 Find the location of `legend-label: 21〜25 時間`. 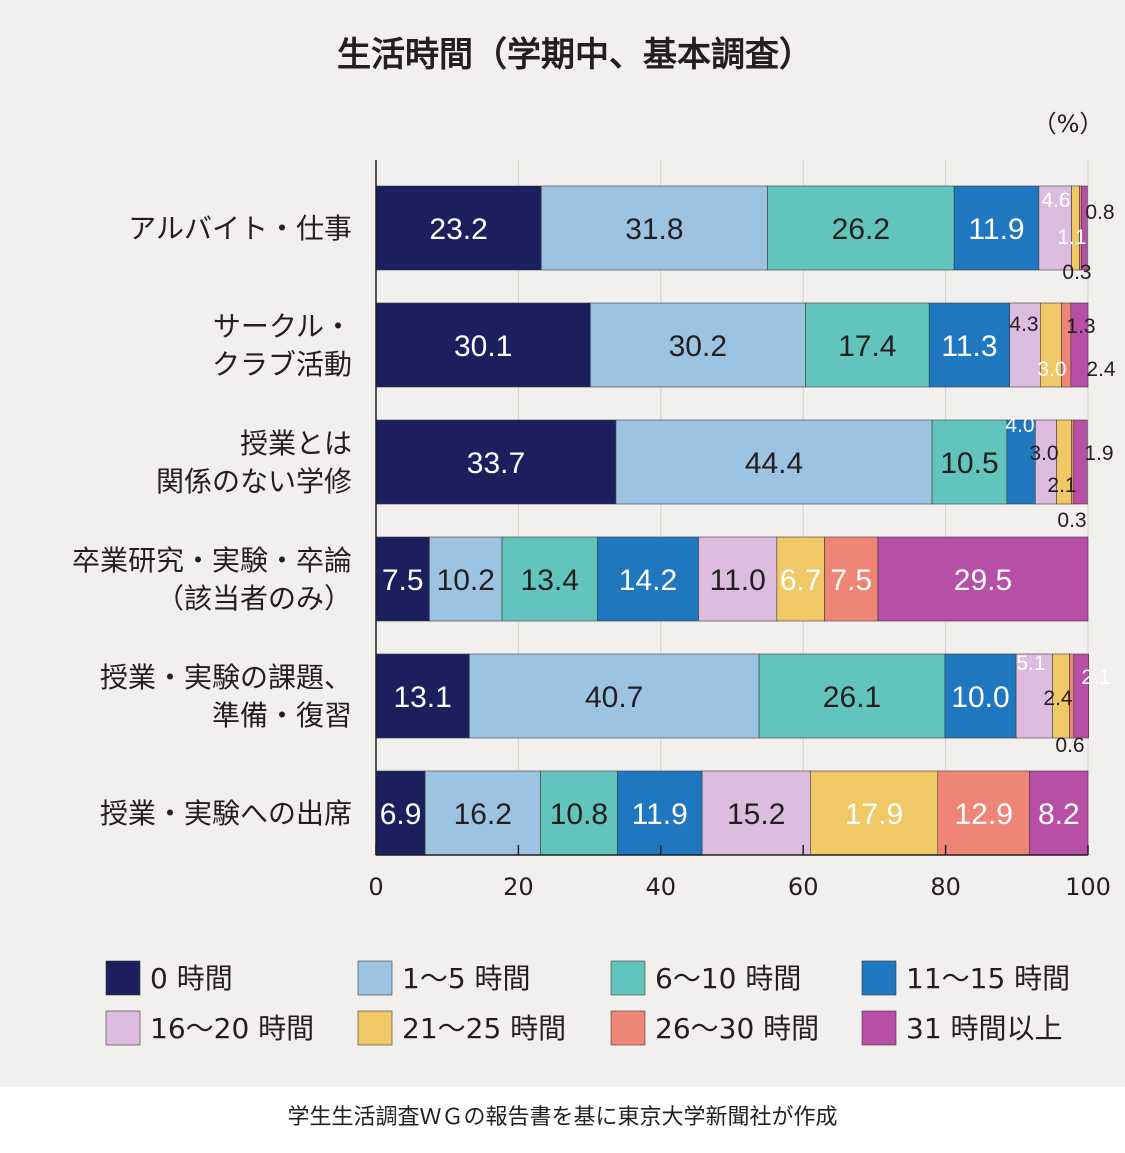

legend-label: 21〜25 時間 is located at coordinates (484, 1028).